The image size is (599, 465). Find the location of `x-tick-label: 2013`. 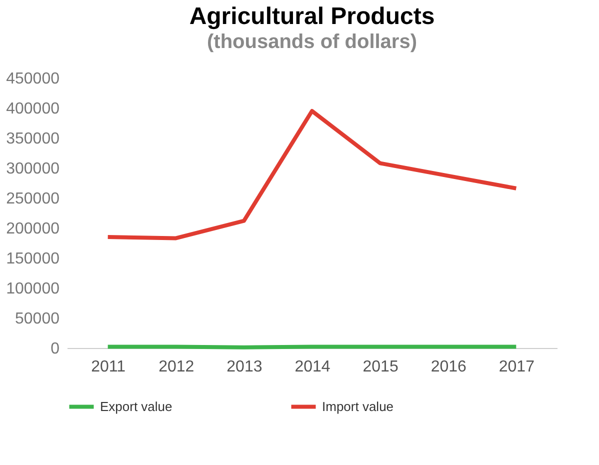

x-tick-label: 2013 is located at coordinates (244, 367).